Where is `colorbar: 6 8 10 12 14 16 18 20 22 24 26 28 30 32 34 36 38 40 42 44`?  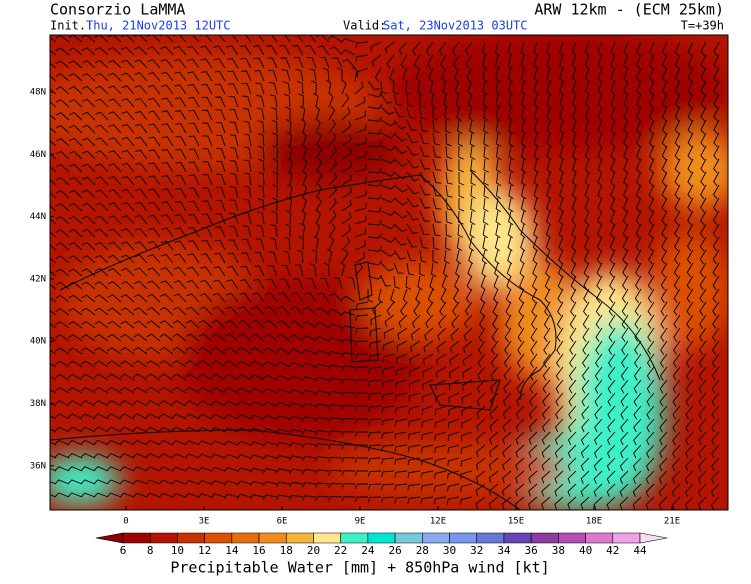 colorbar: 6 8 10 12 14 16 18 20 22 24 26 28 30 32 34 36 38 40 42 44 is located at coordinates (381, 544).